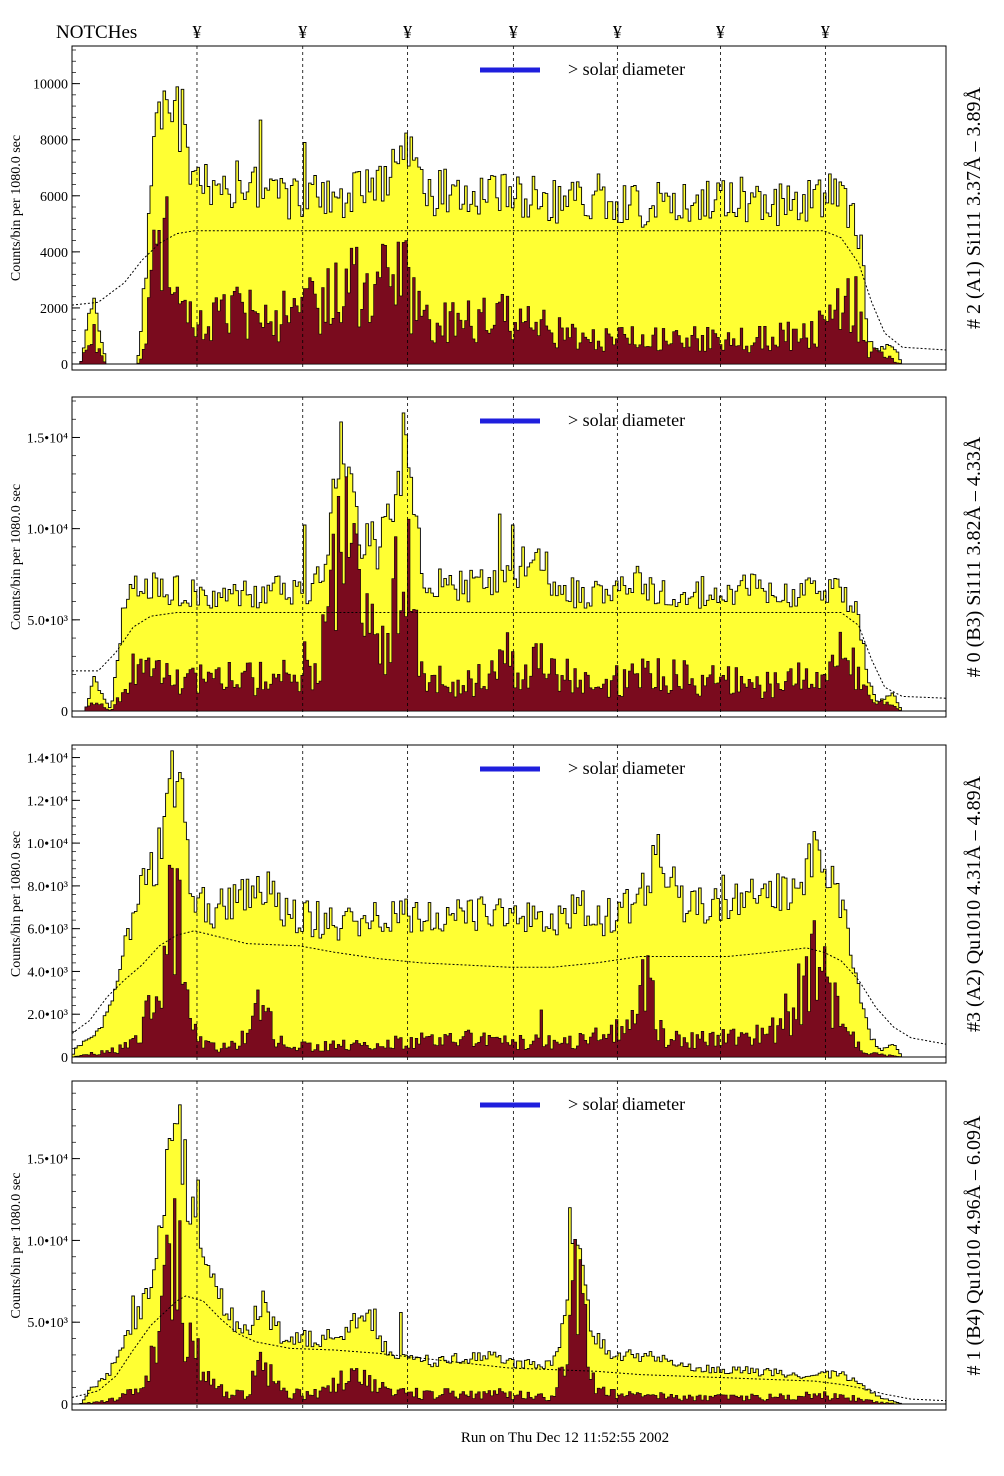  Describe the element at coordinates (54, 309) in the screenshot. I see `y-tick-label: 2000` at that location.